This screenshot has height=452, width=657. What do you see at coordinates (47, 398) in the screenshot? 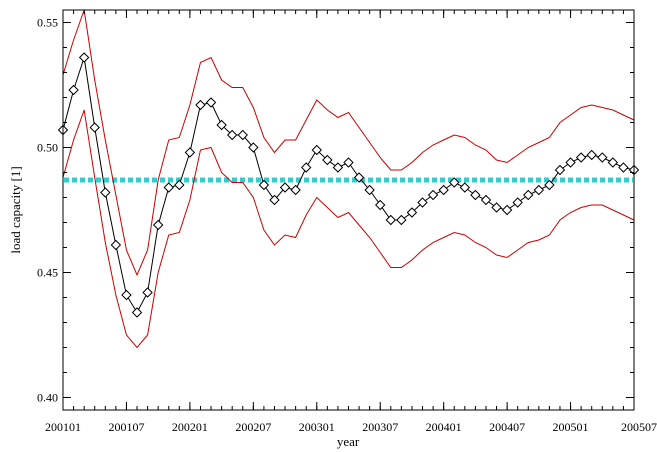
I see `y-tick-label: 0.40` at bounding box center [47, 398].